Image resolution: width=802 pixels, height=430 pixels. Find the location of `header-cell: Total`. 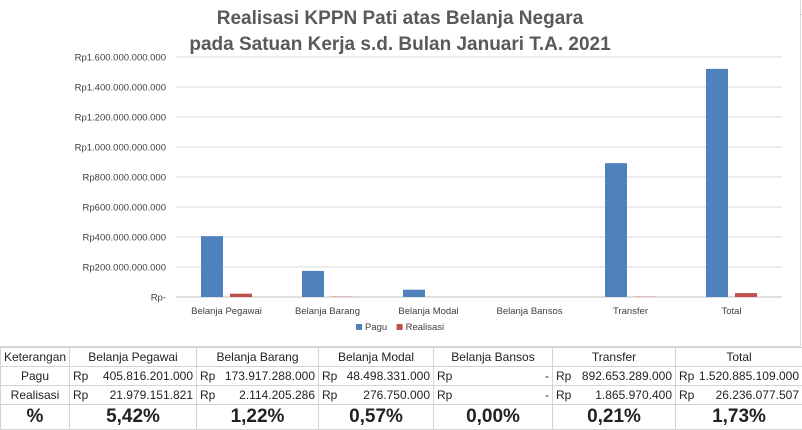

header-cell: Total is located at coordinates (739, 357).